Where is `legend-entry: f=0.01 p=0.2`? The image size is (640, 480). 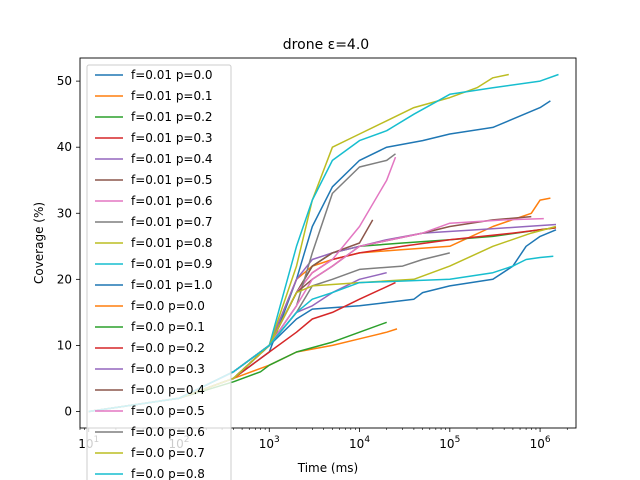
legend-entry: f=0.01 p=0.2 is located at coordinates (172, 117).